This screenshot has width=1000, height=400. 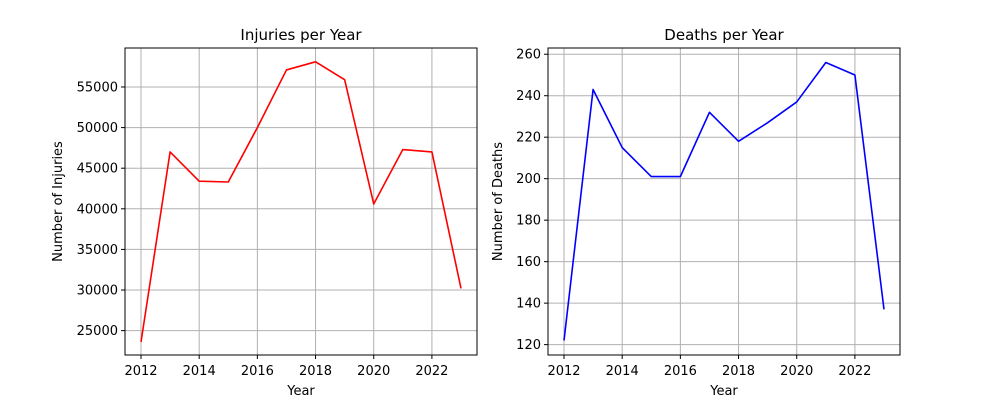 I want to click on y-tick-label: 40000, so click(x=97, y=209).